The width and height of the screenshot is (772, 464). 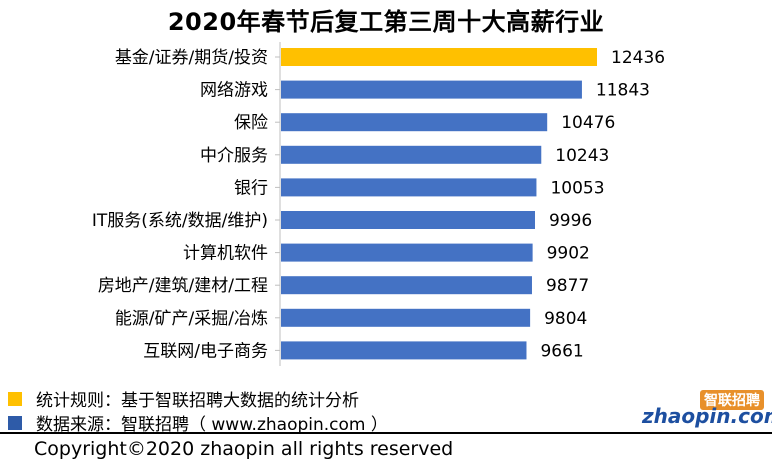 I want to click on bar-value-label: 10476, so click(x=588, y=123).